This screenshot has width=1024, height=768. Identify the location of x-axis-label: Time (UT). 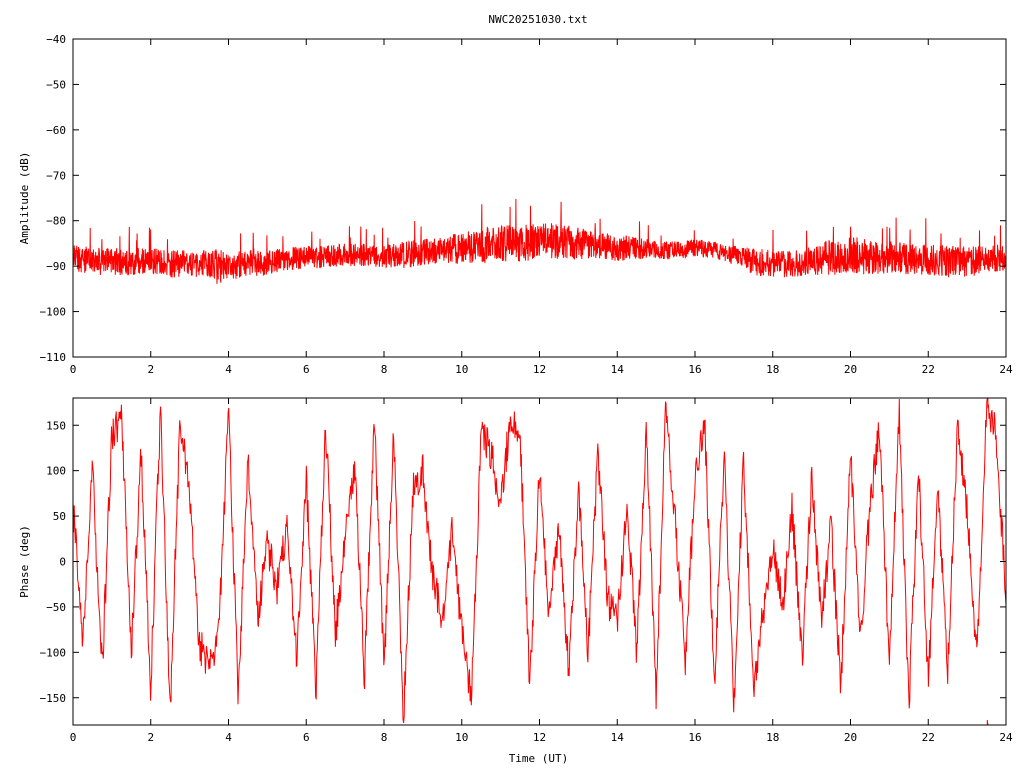
(539, 758).